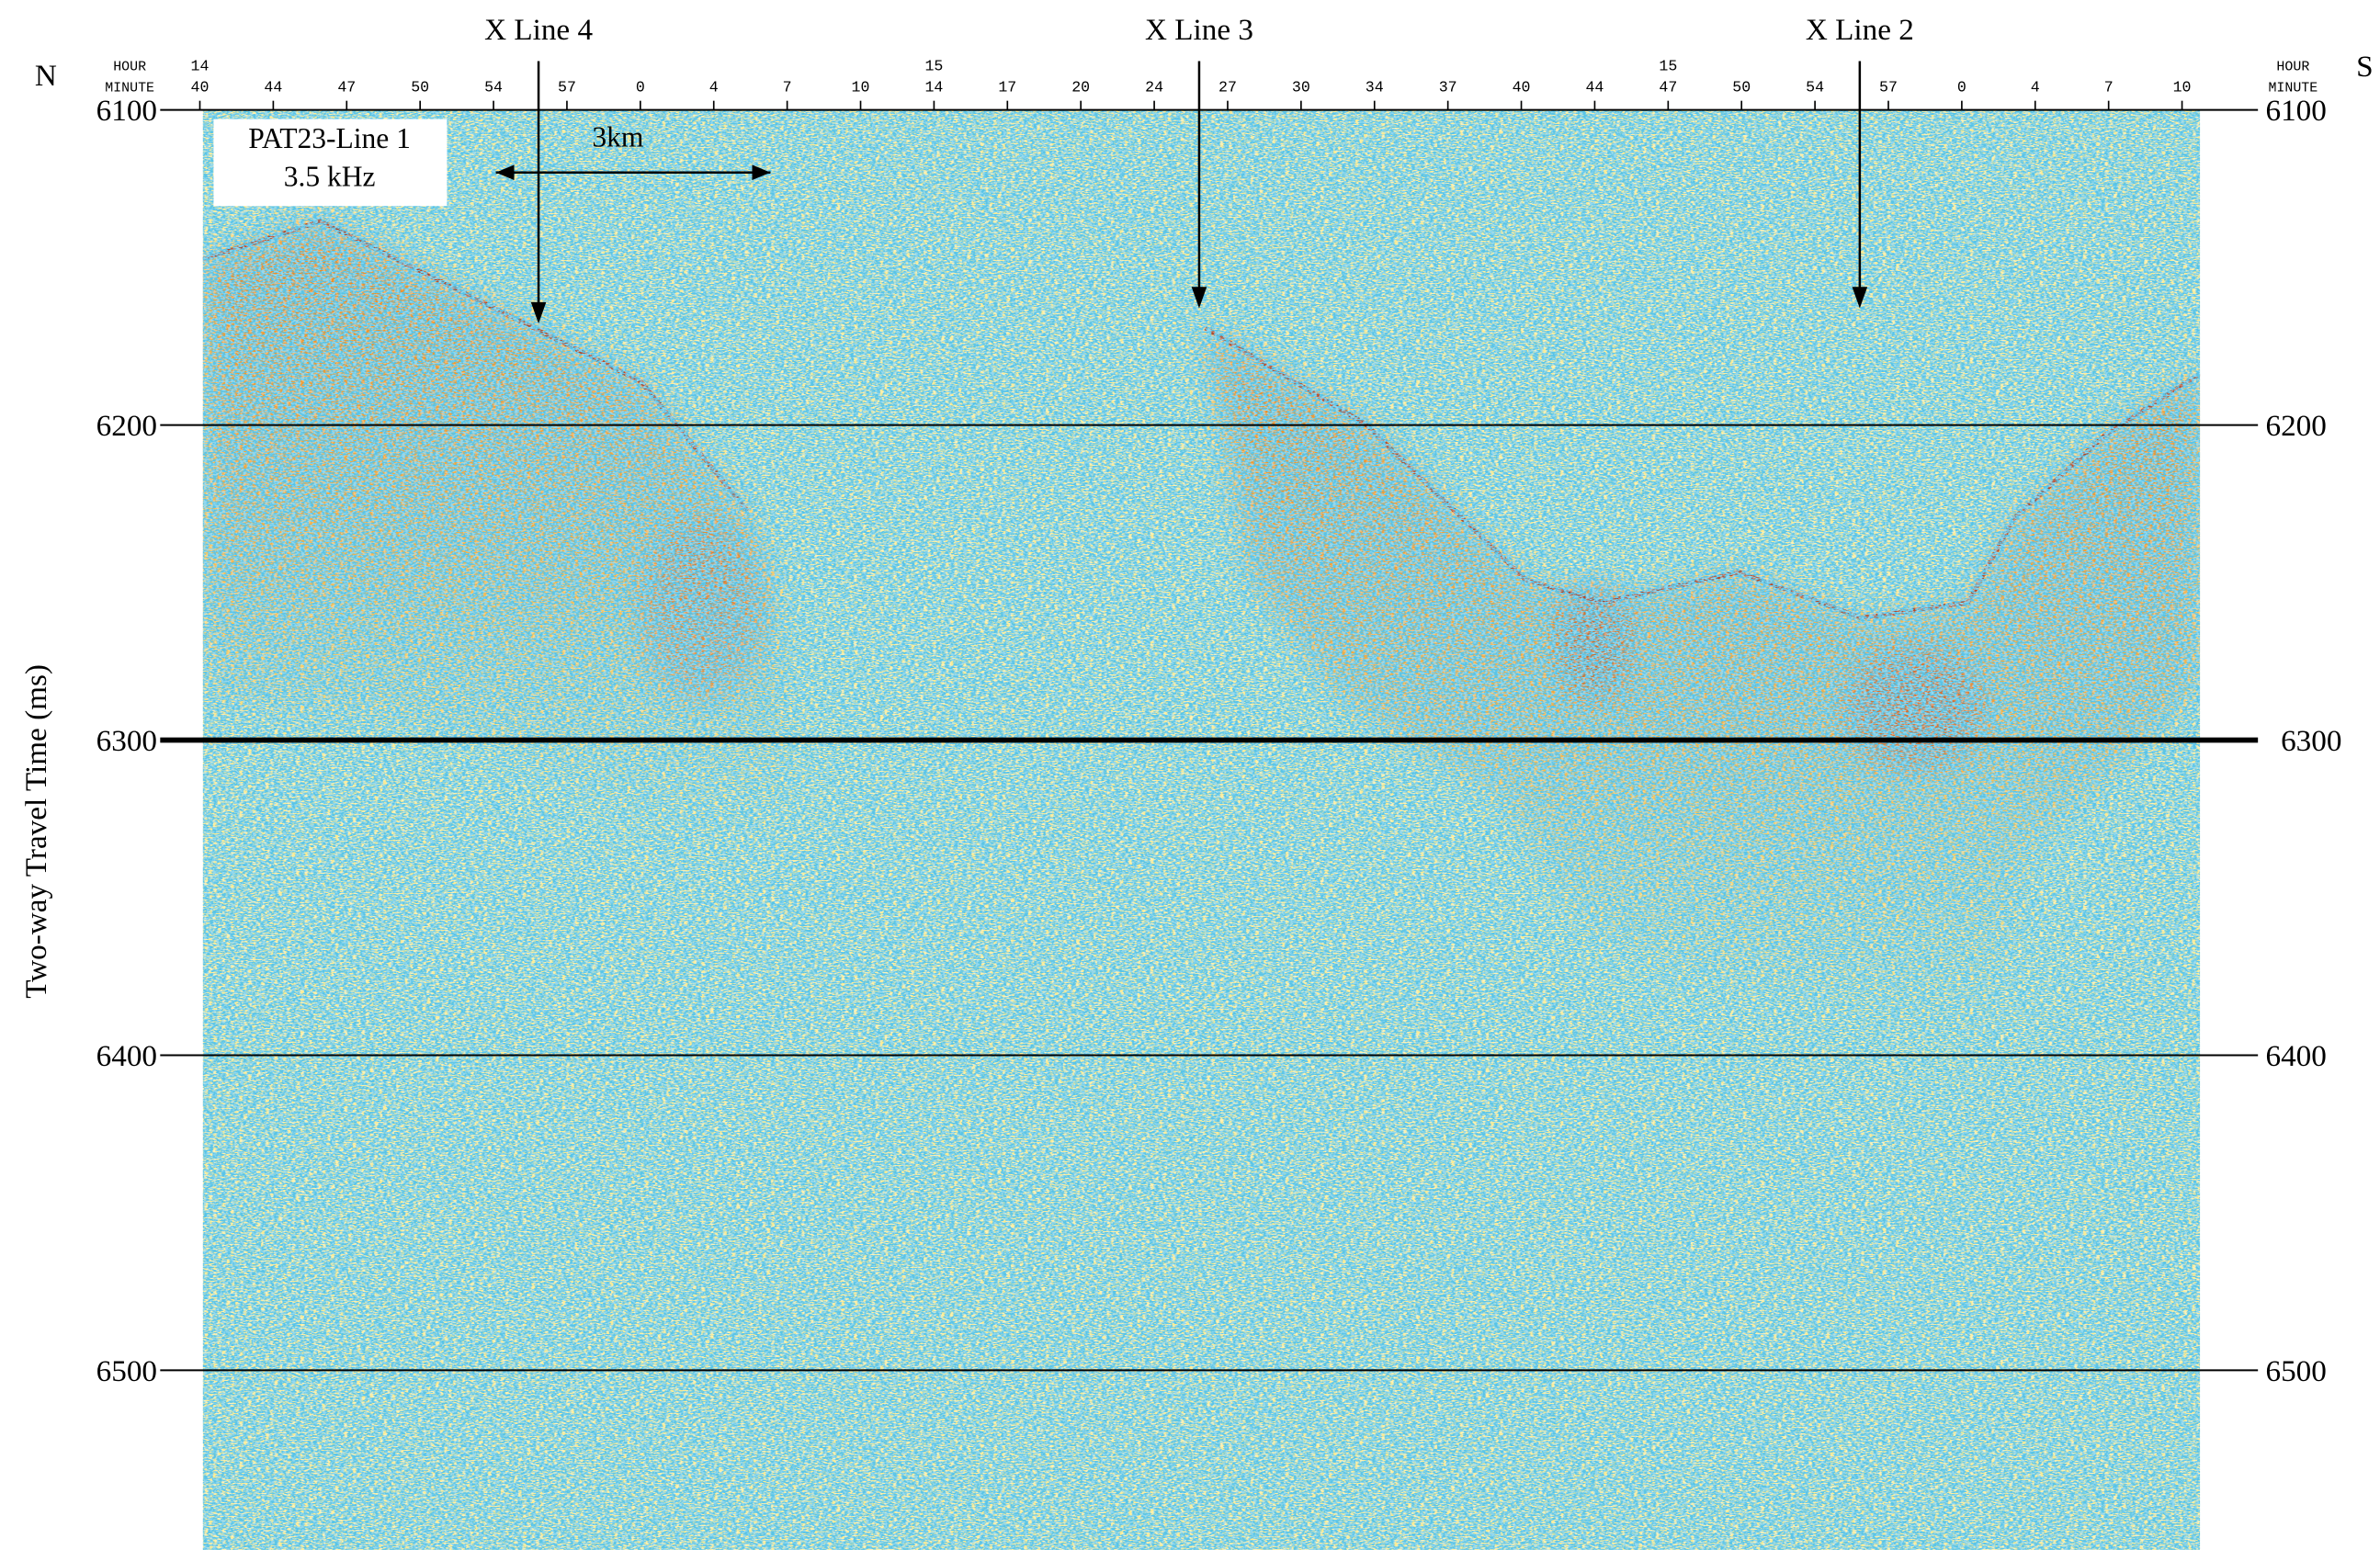 This screenshot has height=1550, width=2380. Describe the element at coordinates (200, 65) in the screenshot. I see `hour-tick-label: 14` at that location.